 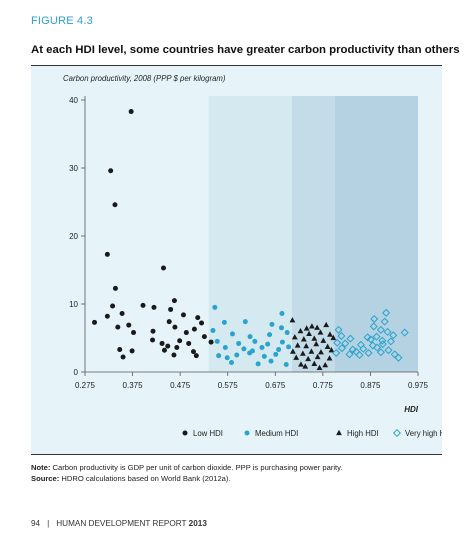 I want to click on x-tick-label: 0.575, so click(x=228, y=385).